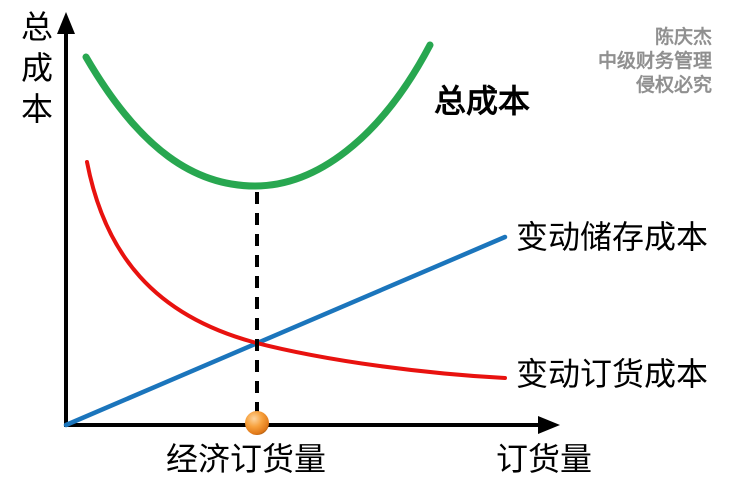  I want to click on x-axis-arrow-icon, so click(549, 425).